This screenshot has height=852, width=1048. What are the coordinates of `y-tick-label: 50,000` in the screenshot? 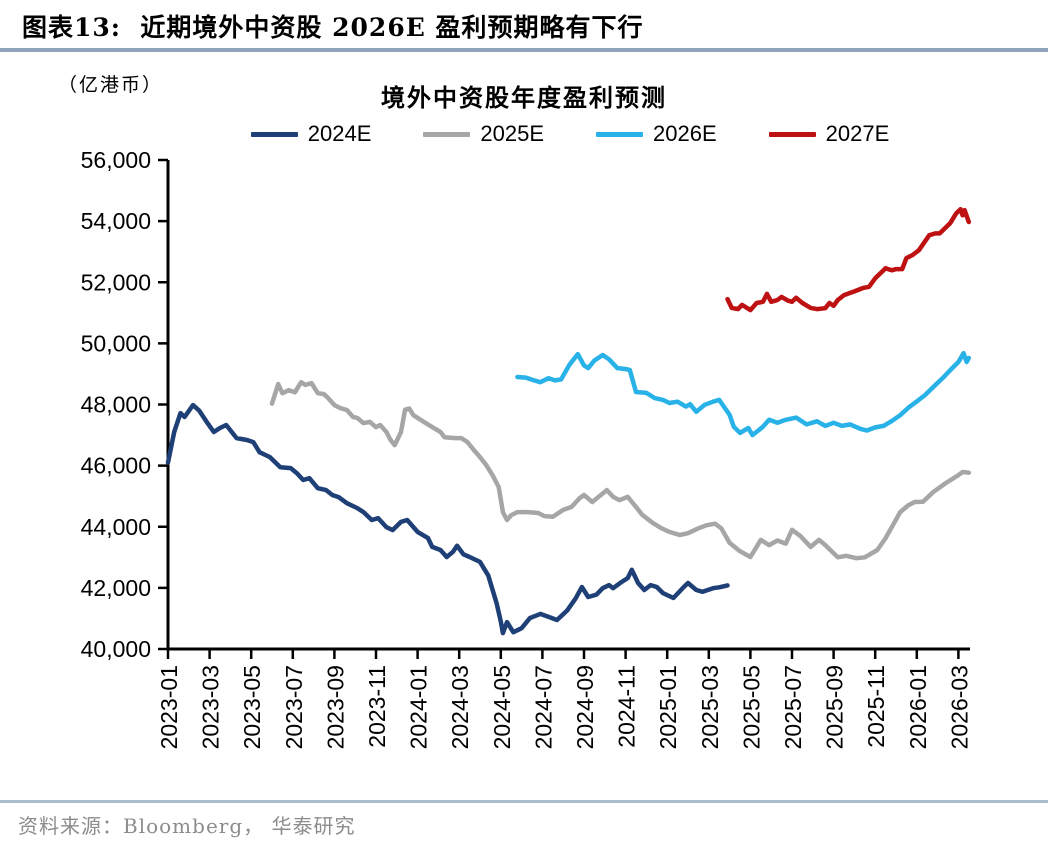 It's located at (116, 343).